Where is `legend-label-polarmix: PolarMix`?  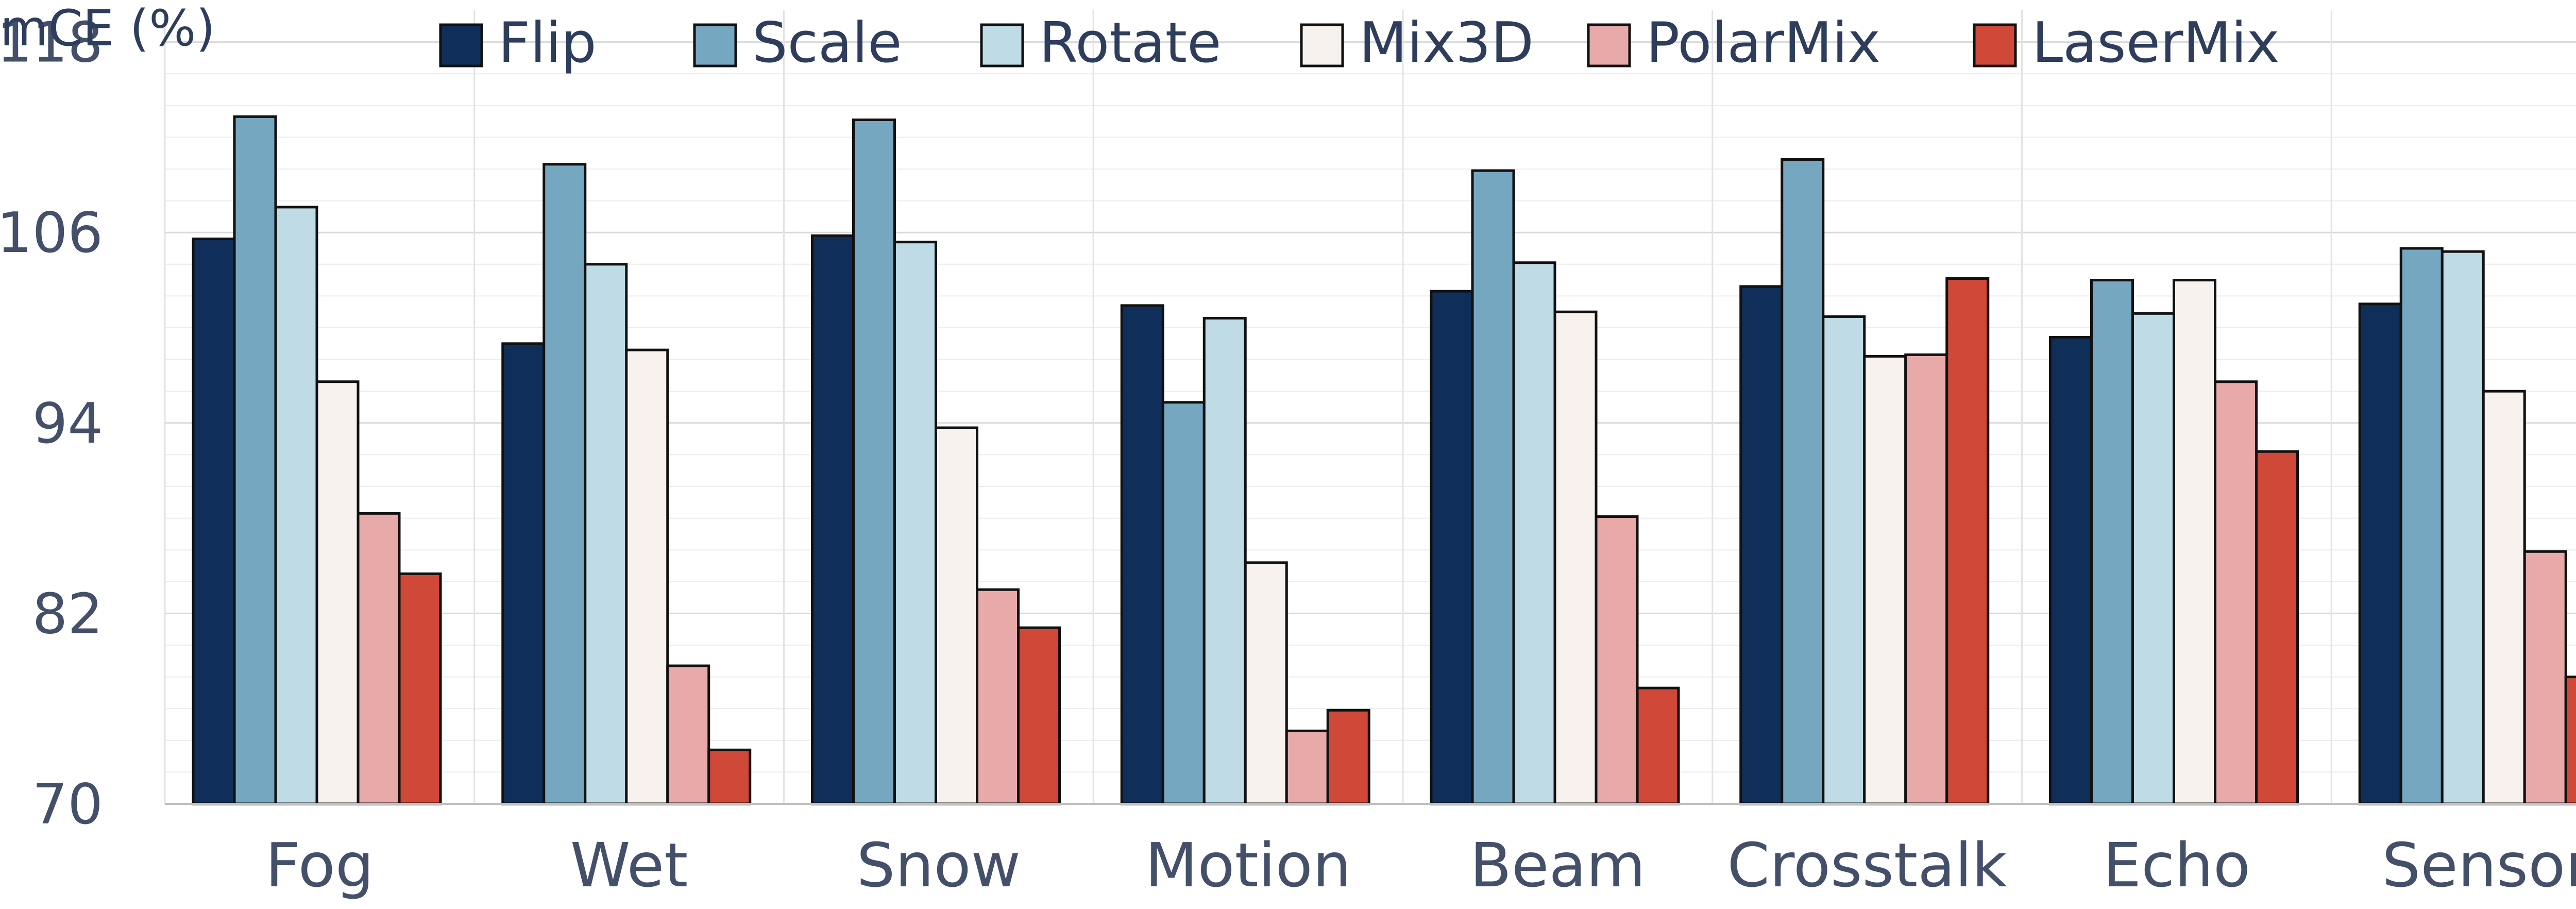
legend-label-polarmix: PolarMix is located at coordinates (1763, 43).